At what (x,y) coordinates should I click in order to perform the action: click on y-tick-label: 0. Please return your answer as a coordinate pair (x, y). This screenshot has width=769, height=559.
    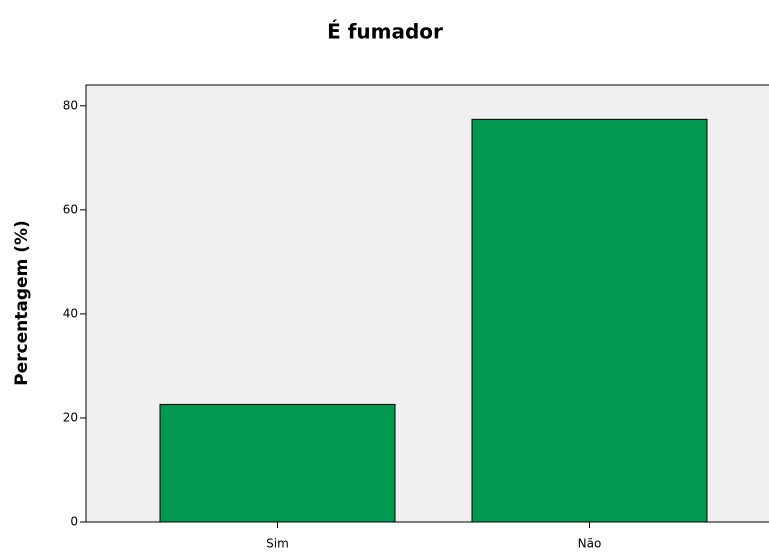
    Looking at the image, I should click on (74, 522).